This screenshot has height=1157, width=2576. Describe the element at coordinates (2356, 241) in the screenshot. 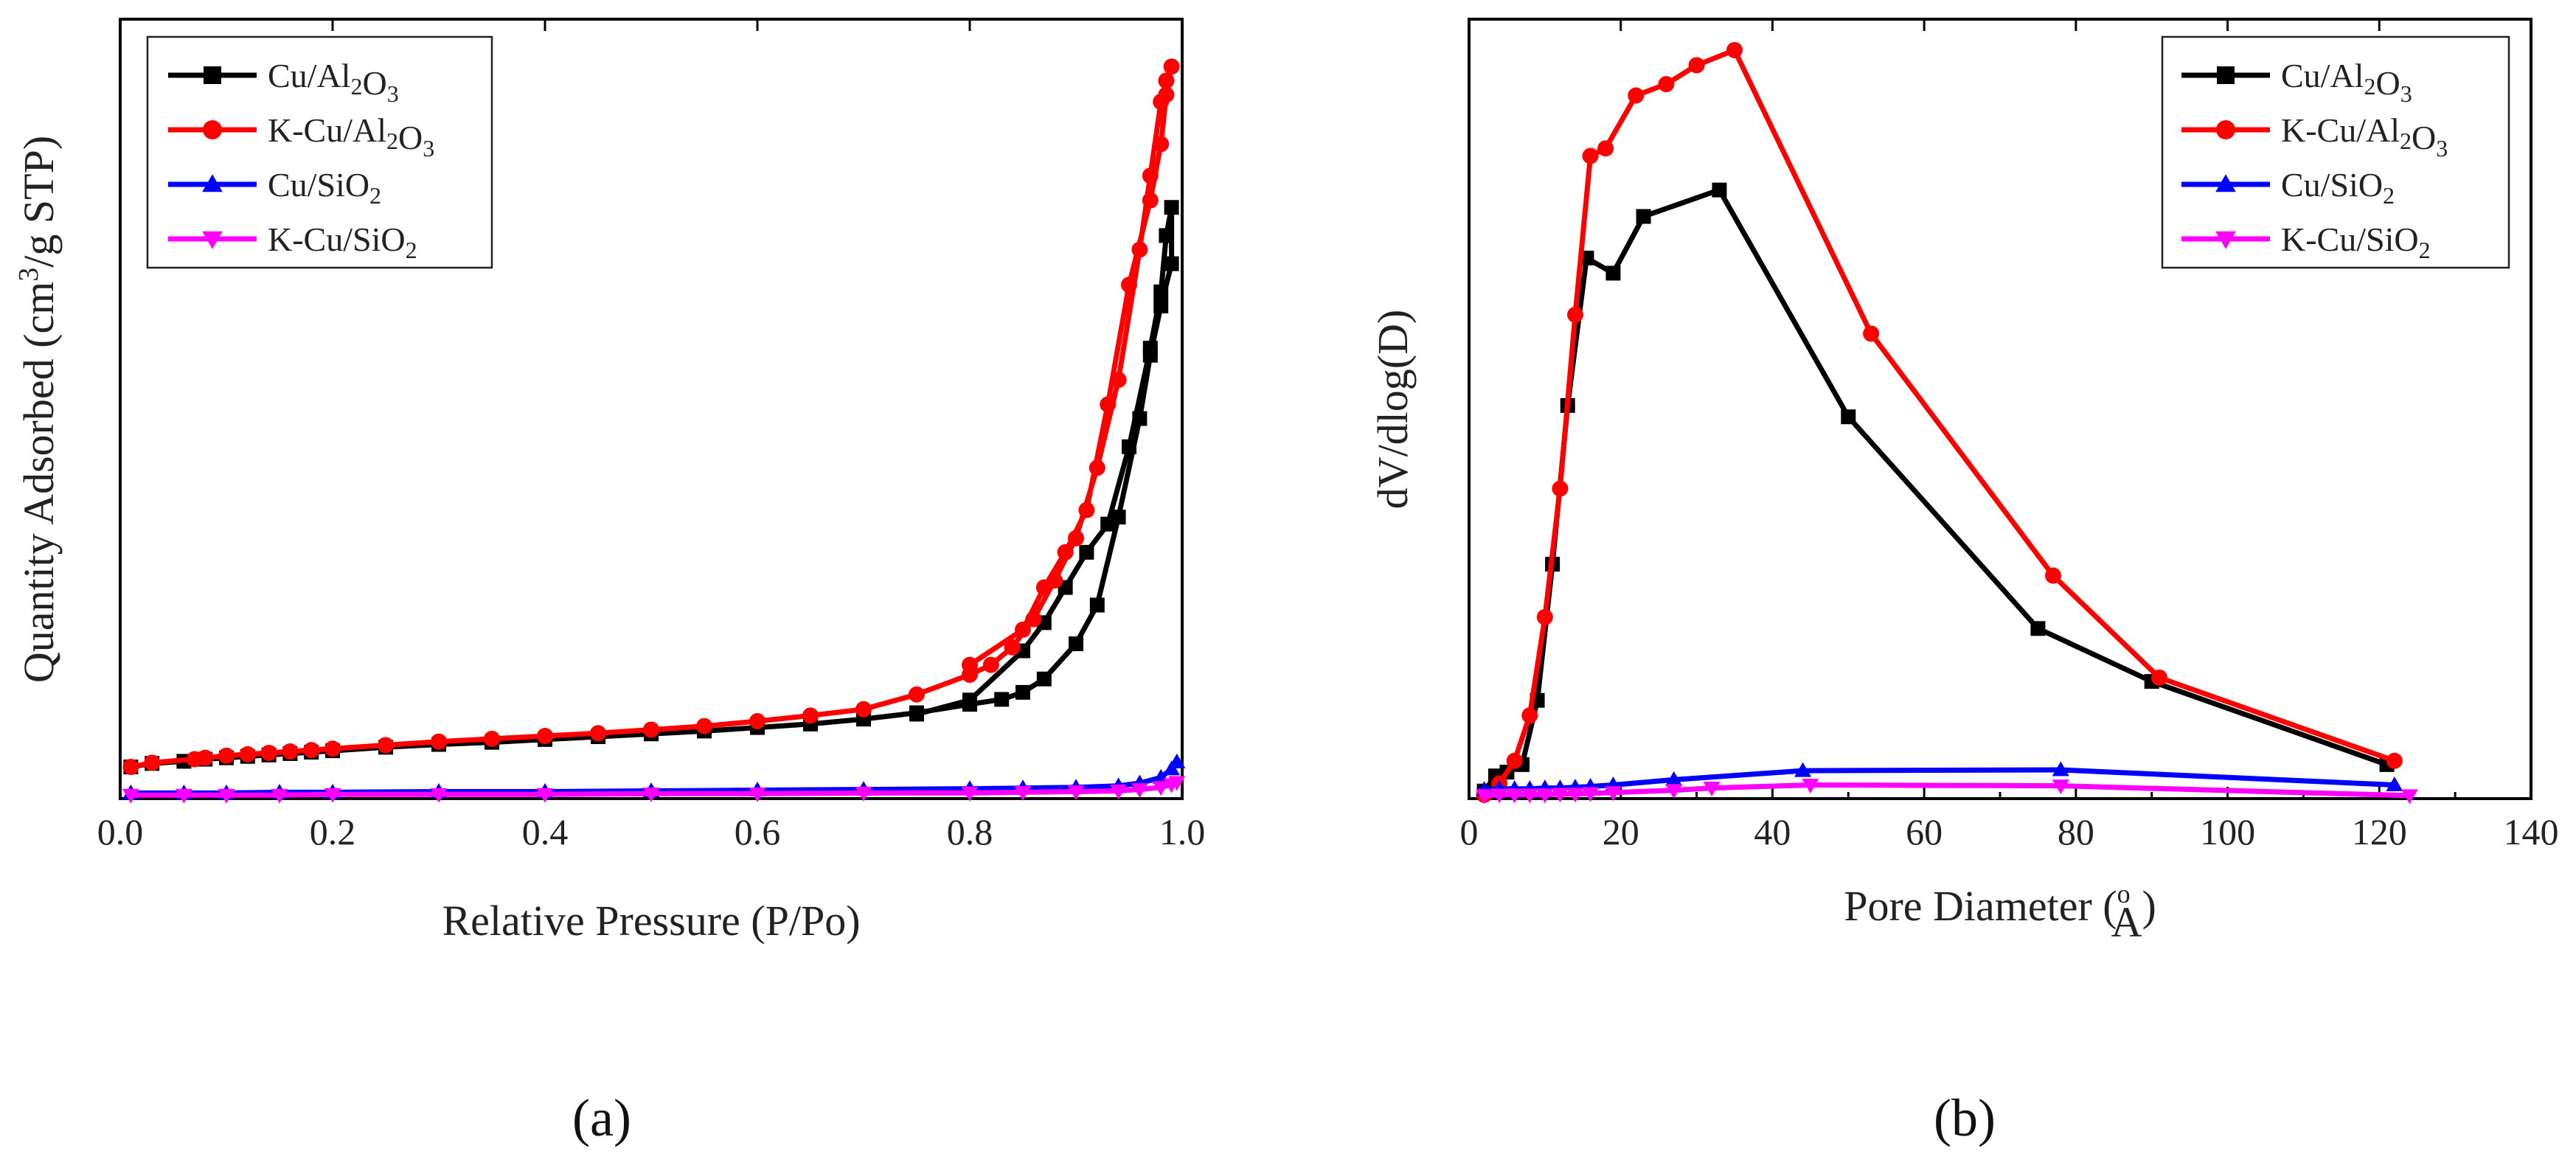

I see `panel-b-legend-label: K-Cu/SiO2` at that location.